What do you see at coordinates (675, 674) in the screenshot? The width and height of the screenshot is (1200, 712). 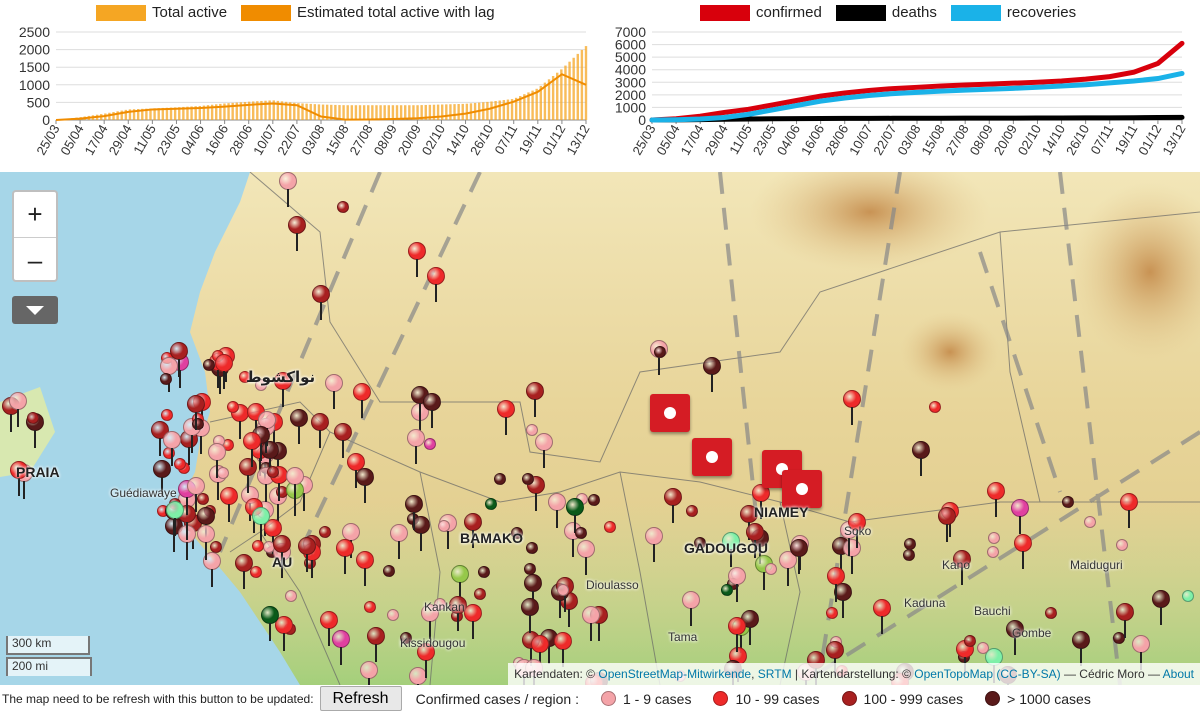 I see `attribution-osm-link: OpenStreetMap-Mitwirkende` at bounding box center [675, 674].